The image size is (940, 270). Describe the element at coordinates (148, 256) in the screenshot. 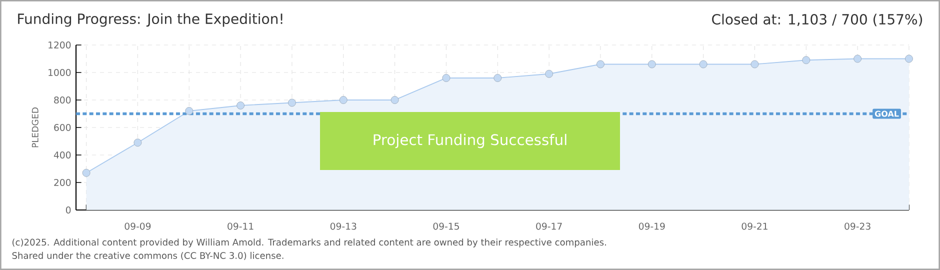

I see `text: Shared under the creative commons (CC BY-NC 3.0) license.` at that location.